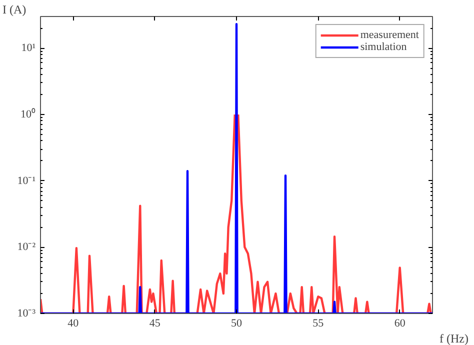  What do you see at coordinates (236, 324) in the screenshot?
I see `x-tick-label: 50` at bounding box center [236, 324].